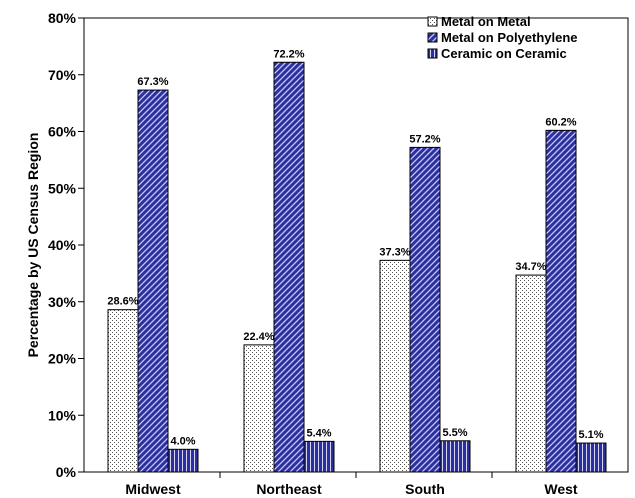 Image resolution: width=635 pixels, height=498 pixels. What do you see at coordinates (425, 309) in the screenshot?
I see `bar-metal-on-polyethylene-south` at bounding box center [425, 309].